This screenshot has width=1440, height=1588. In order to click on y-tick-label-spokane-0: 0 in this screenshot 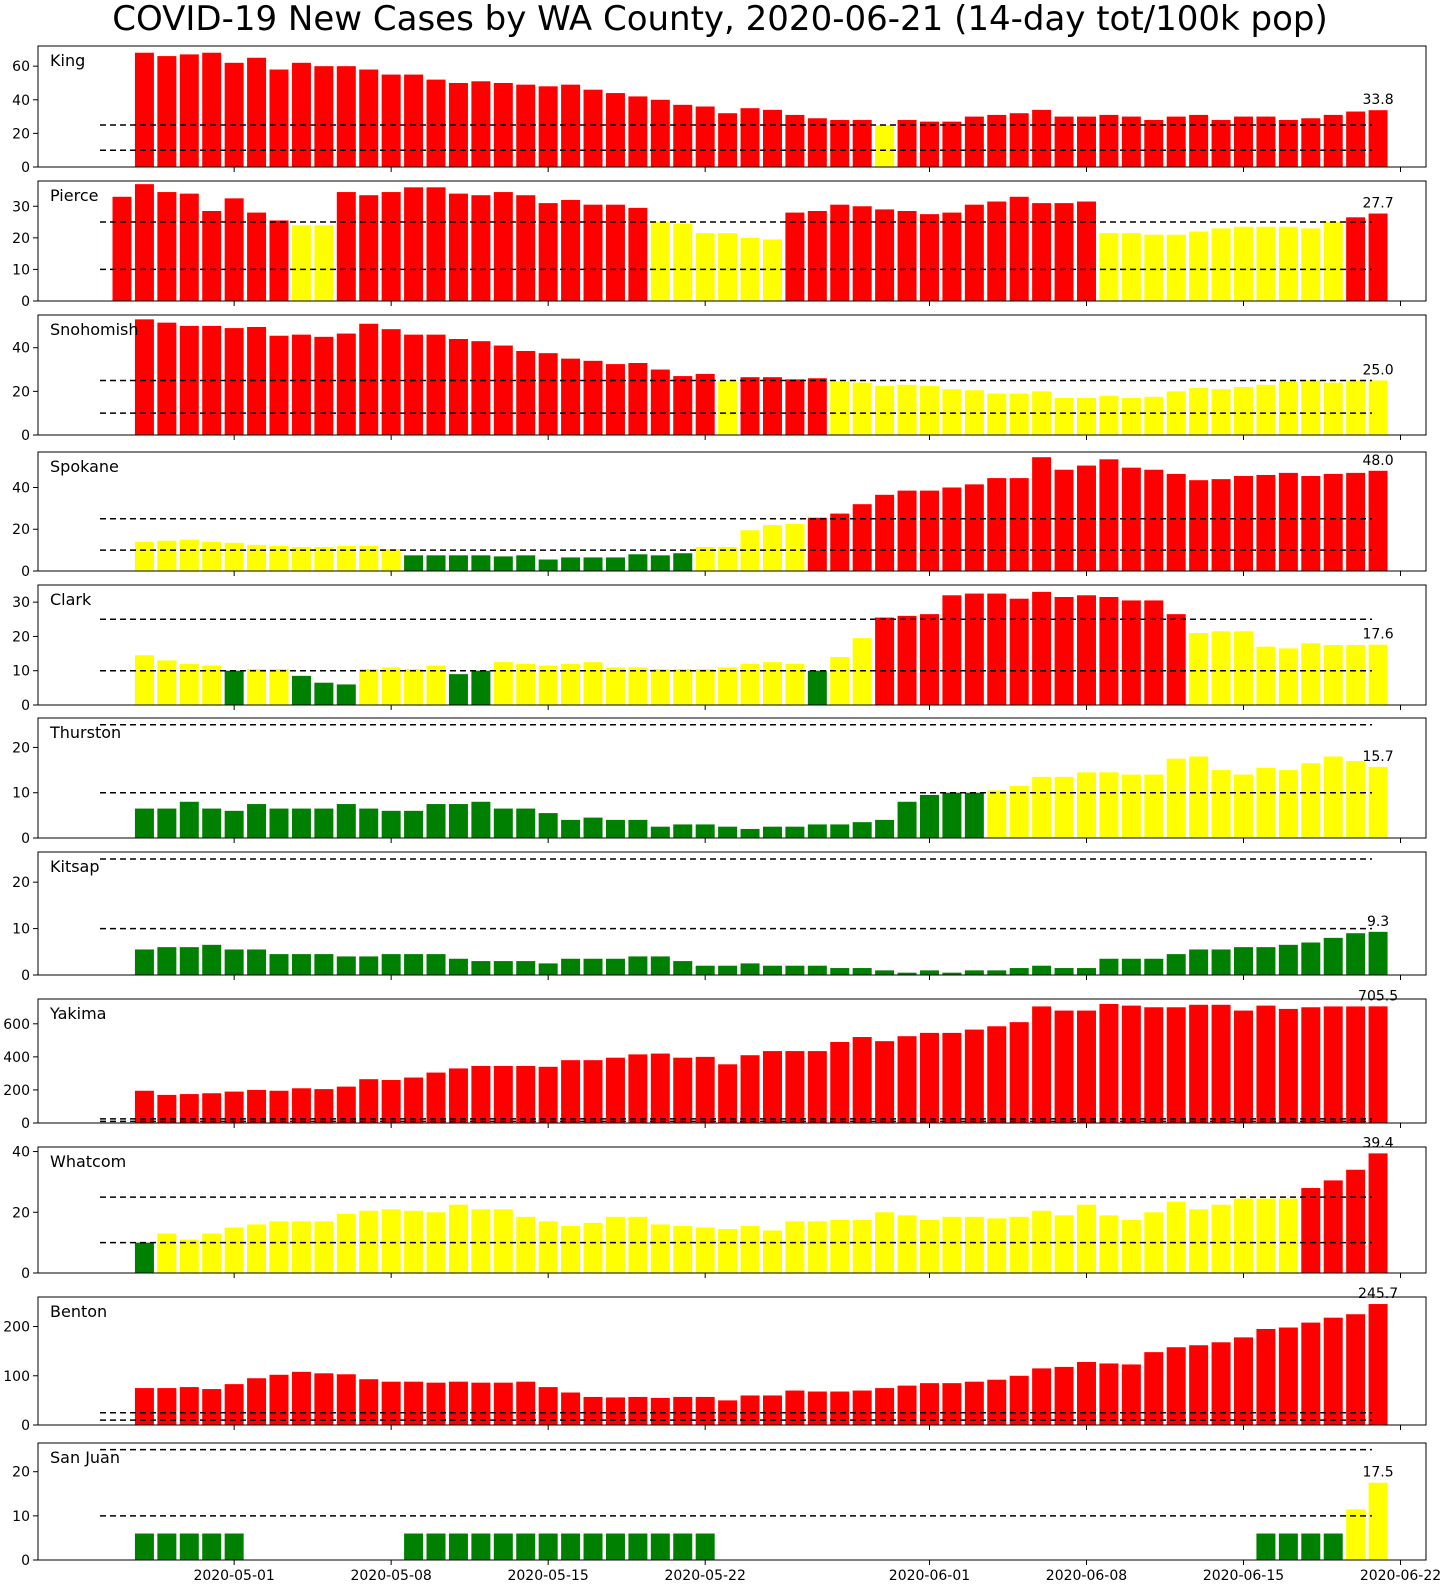, I will do `click(25, 572)`.